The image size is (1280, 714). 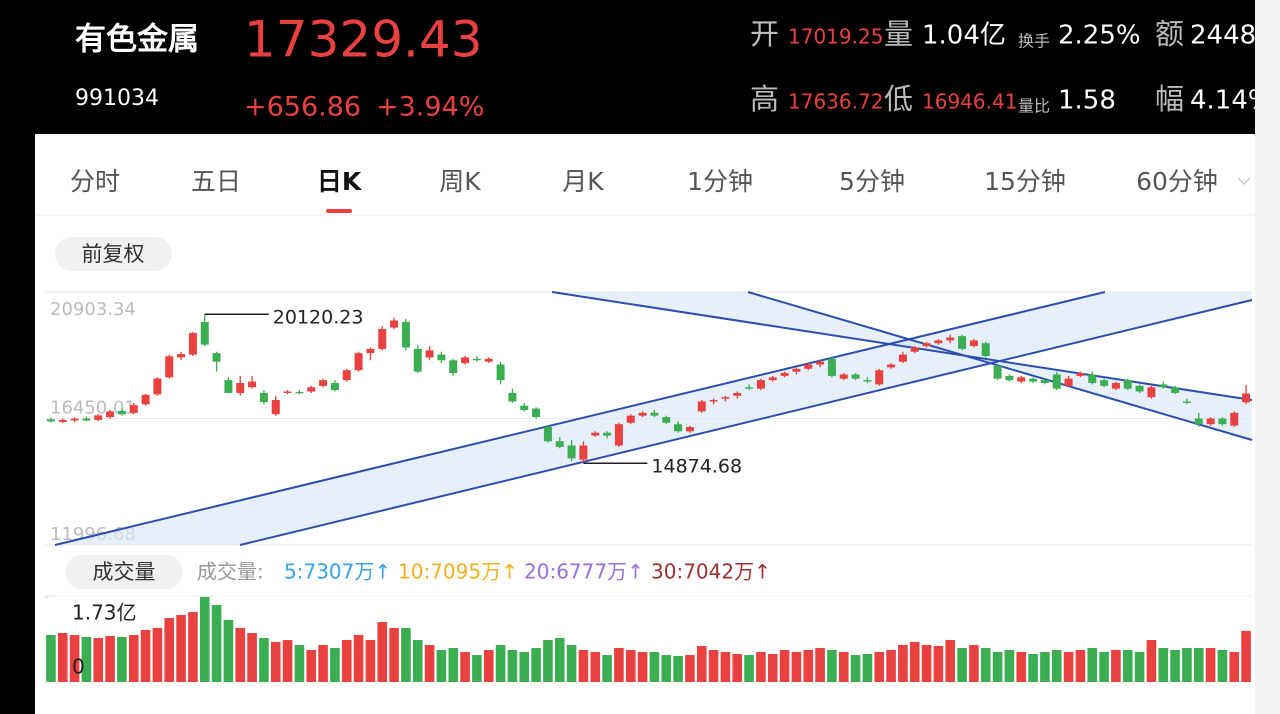 What do you see at coordinates (872, 181) in the screenshot?
I see `tab: 5分钟` at bounding box center [872, 181].